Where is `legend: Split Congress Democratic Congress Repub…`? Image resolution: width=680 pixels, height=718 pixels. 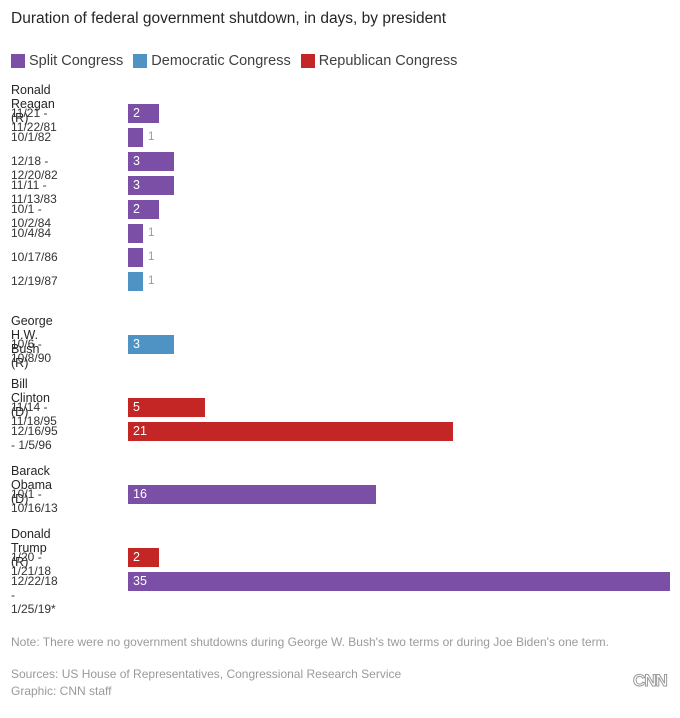
legend: Split Congress Democratic Congress Repub… is located at coordinates (239, 61).